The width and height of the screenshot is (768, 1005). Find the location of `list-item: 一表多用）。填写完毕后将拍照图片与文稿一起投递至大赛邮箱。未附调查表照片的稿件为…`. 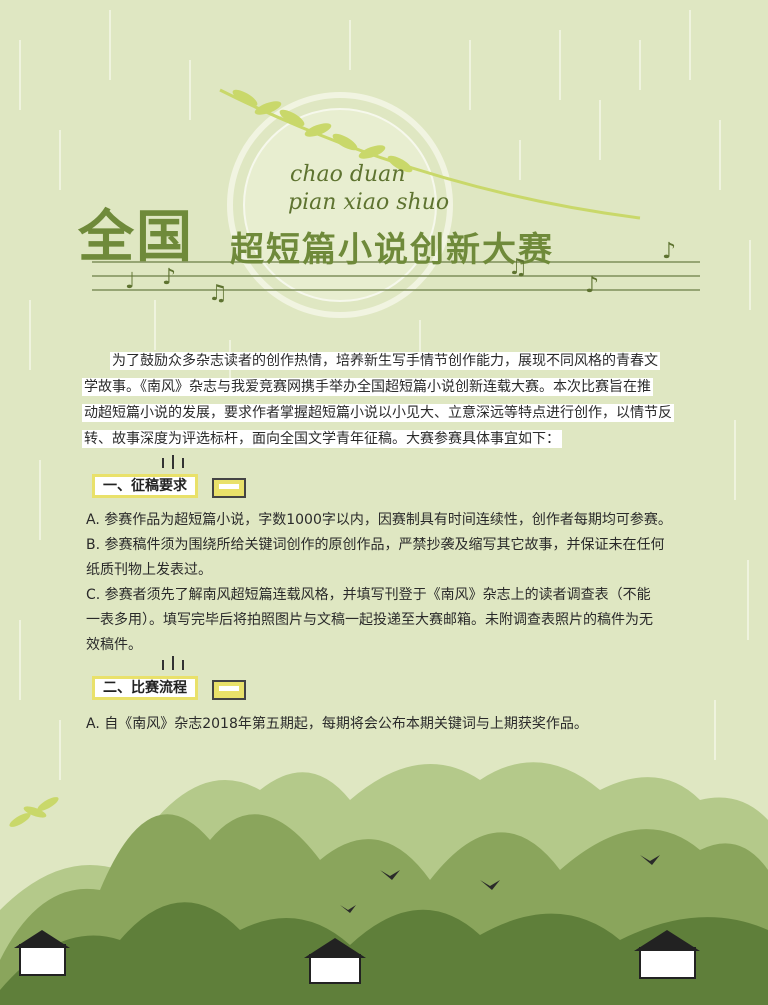

list-item: 一表多用）。填写完毕后将拍照图片与文稿一起投递至大赛邮箱。未附调查表照片的稿件为… is located at coordinates (369, 620).